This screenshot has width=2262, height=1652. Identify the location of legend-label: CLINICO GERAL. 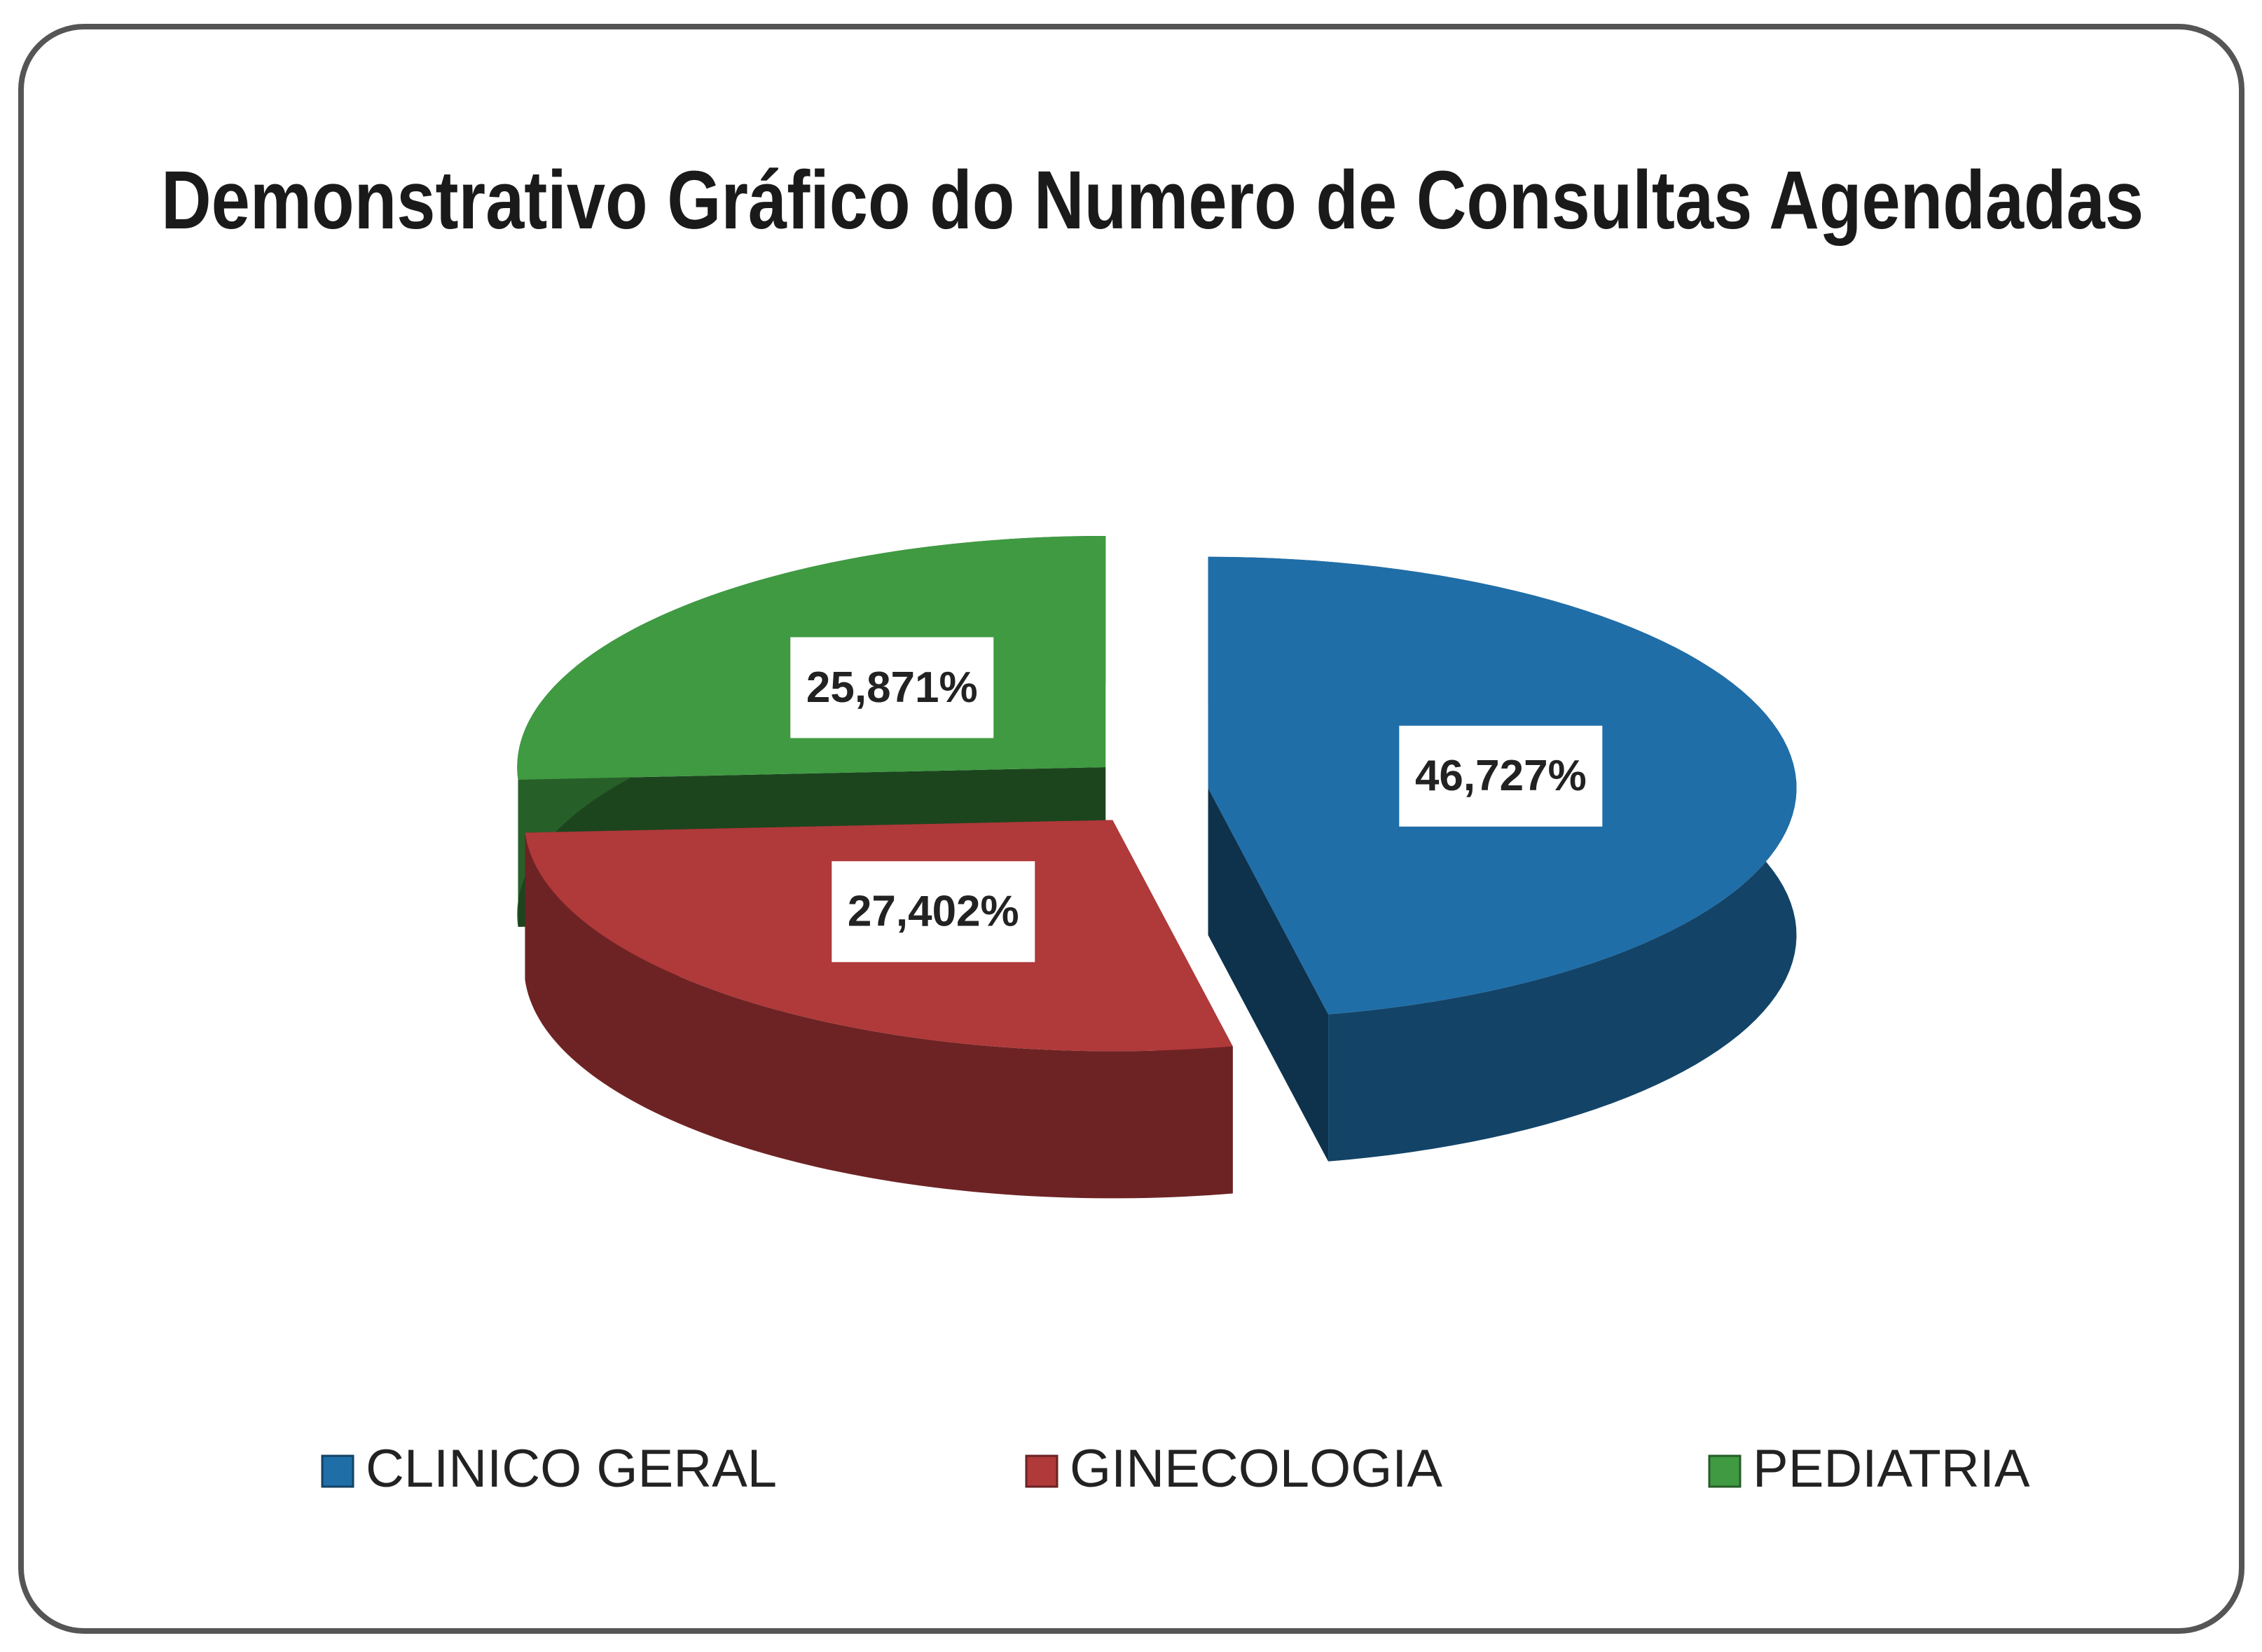
(571, 1469).